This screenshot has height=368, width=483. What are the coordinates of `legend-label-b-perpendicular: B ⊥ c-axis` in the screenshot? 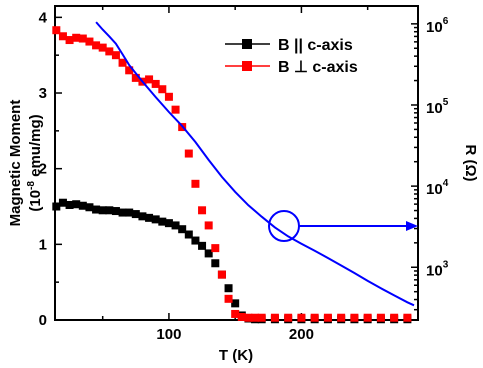 It's located at (318, 67).